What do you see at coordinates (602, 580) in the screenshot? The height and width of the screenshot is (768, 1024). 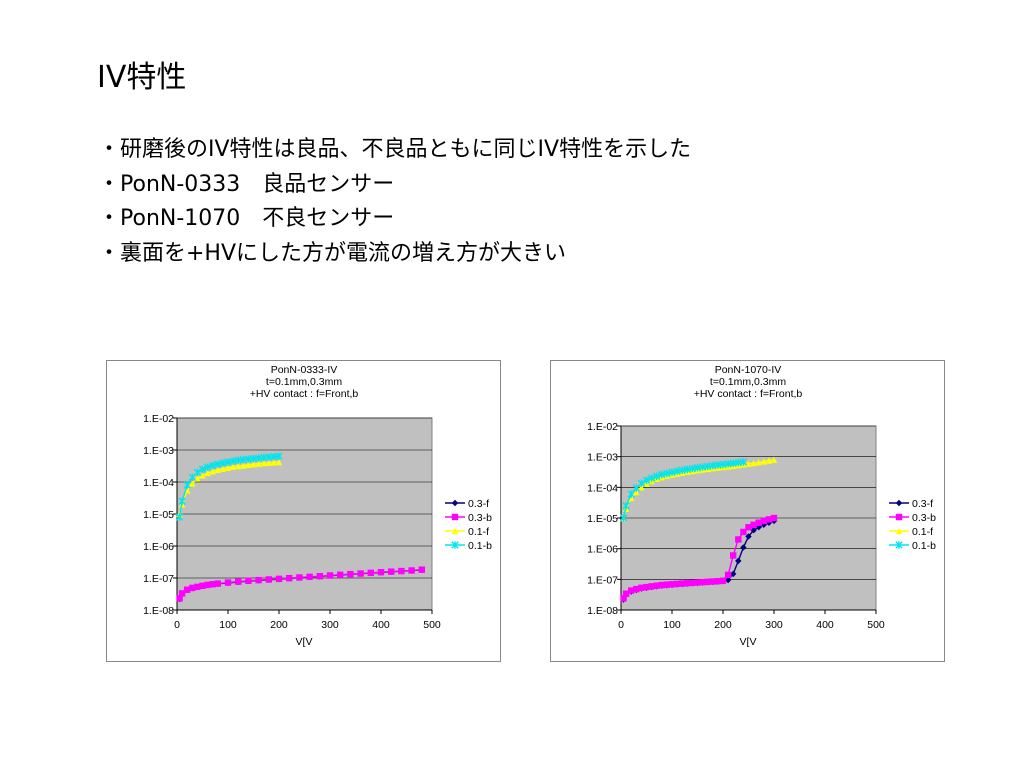 I see `y-tick-label: 1.E-07` at bounding box center [602, 580].